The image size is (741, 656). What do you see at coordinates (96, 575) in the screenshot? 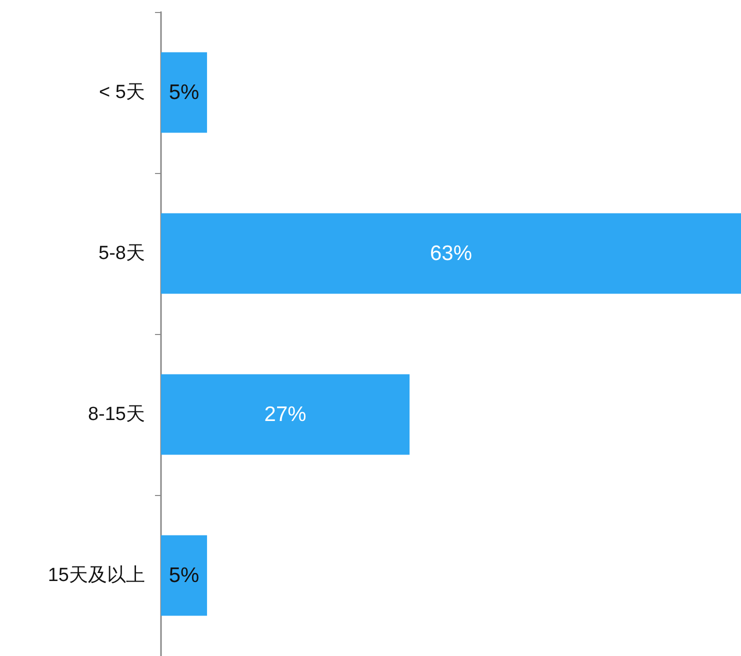
I see `y-tick-label: 15天及以上` at bounding box center [96, 575].